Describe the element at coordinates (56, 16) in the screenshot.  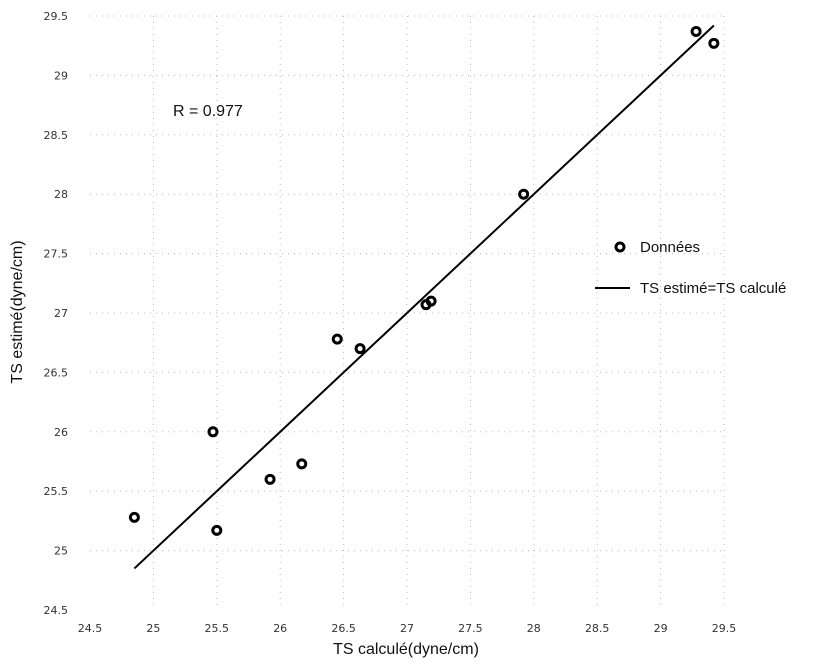
I see `y-tick-label: 29.5` at that location.